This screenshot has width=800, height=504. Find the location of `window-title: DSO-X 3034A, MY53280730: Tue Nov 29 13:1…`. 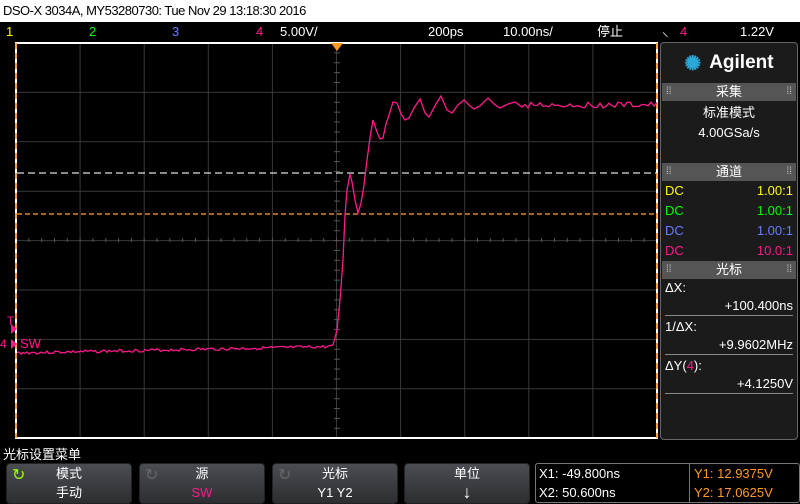

window-title: DSO-X 3034A, MY53280730: Tue Nov 29 13:1… is located at coordinates (400, 11).